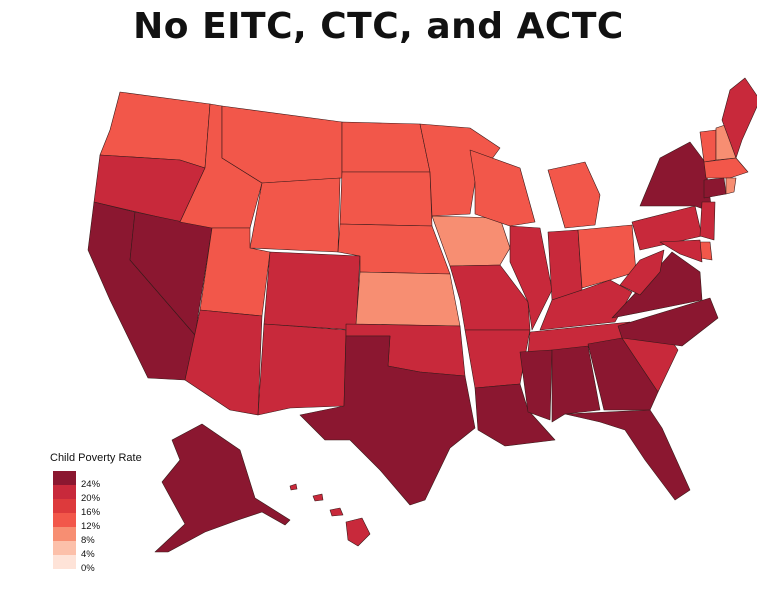 This screenshot has width=757, height=592. I want to click on legend-label: 8%, so click(88, 540).